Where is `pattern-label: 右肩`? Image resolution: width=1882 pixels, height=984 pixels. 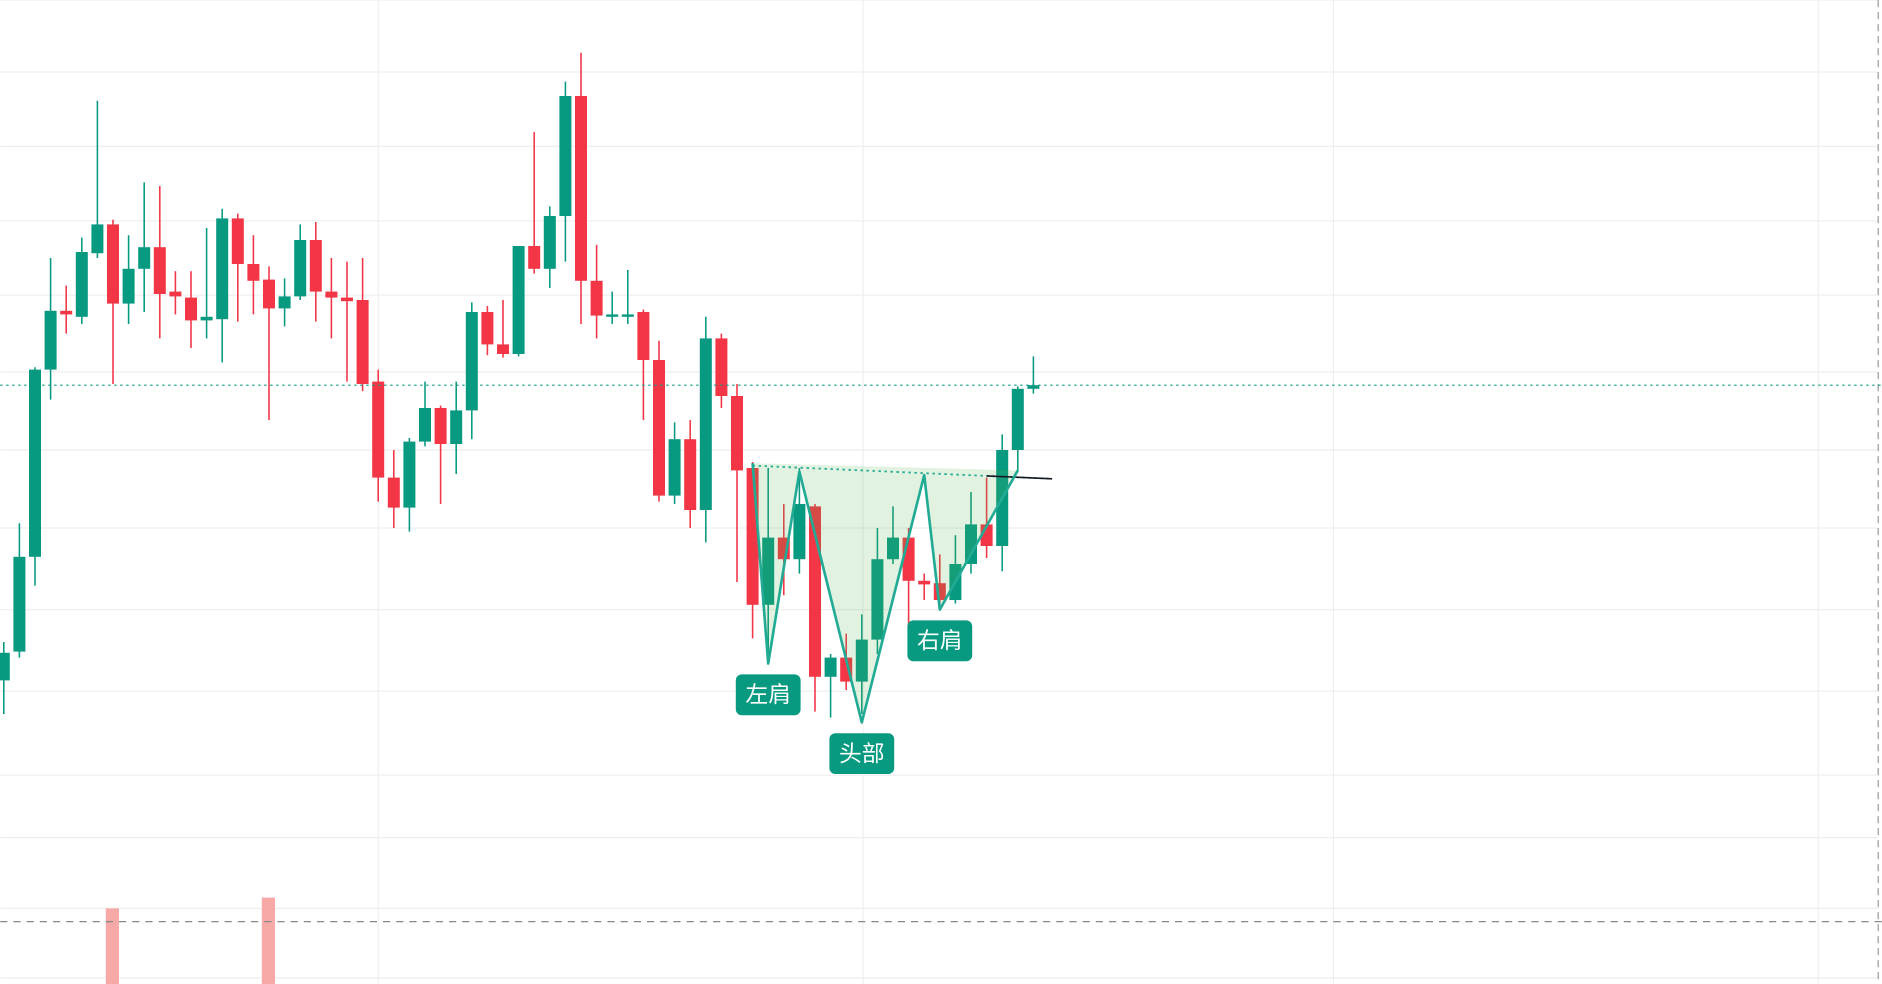 pattern-label: 右肩 is located at coordinates (940, 642).